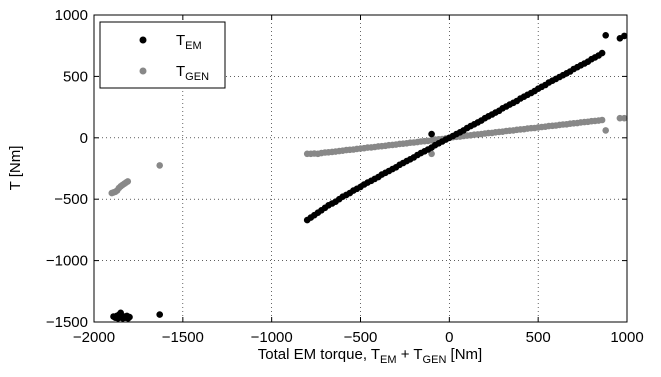 The width and height of the screenshot is (661, 377). Describe the element at coordinates (15, 168) in the screenshot. I see `y-axis-label: T [Nm]` at that location.